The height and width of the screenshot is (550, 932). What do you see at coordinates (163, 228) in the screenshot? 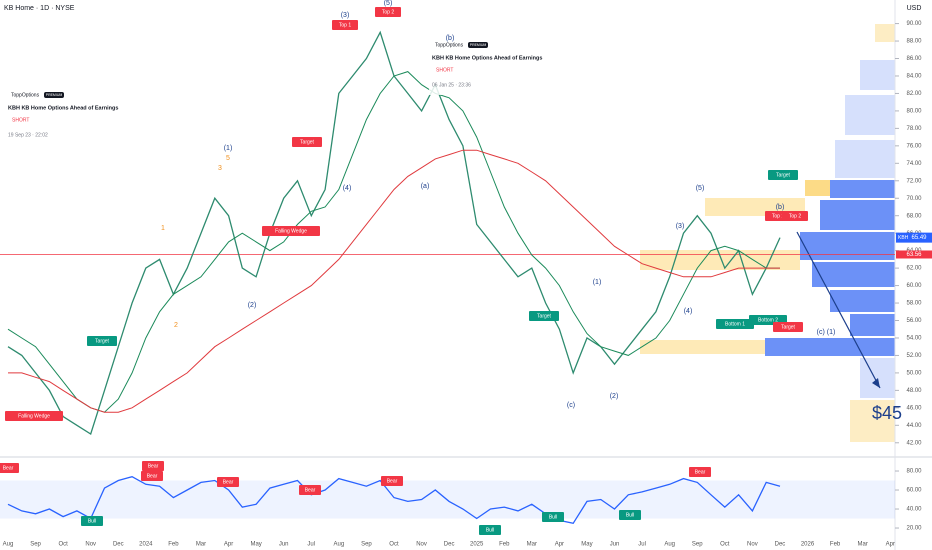
I see `wave-label: 1` at bounding box center [163, 228].